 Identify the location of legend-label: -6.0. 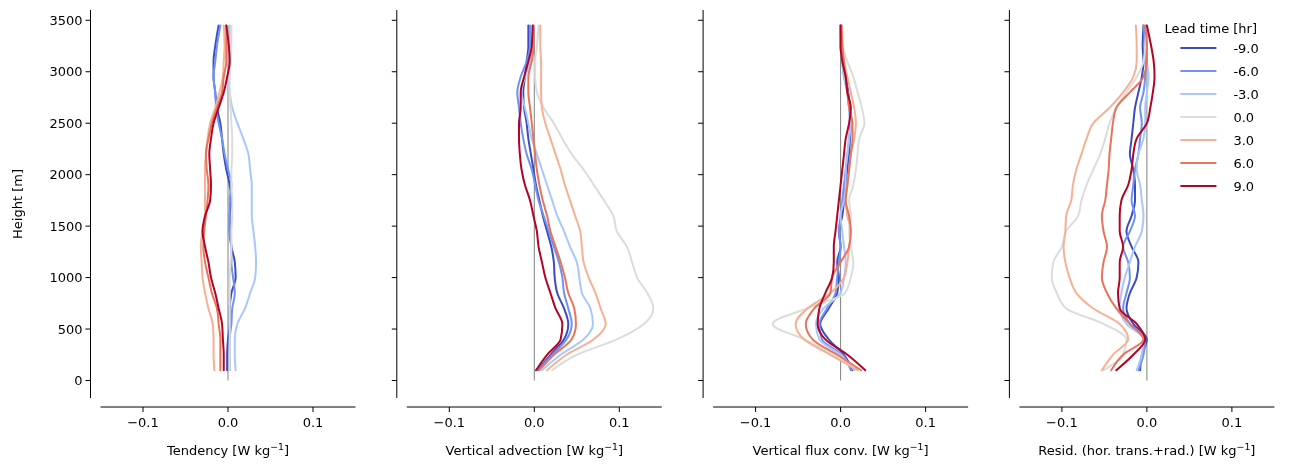
(1246, 71).